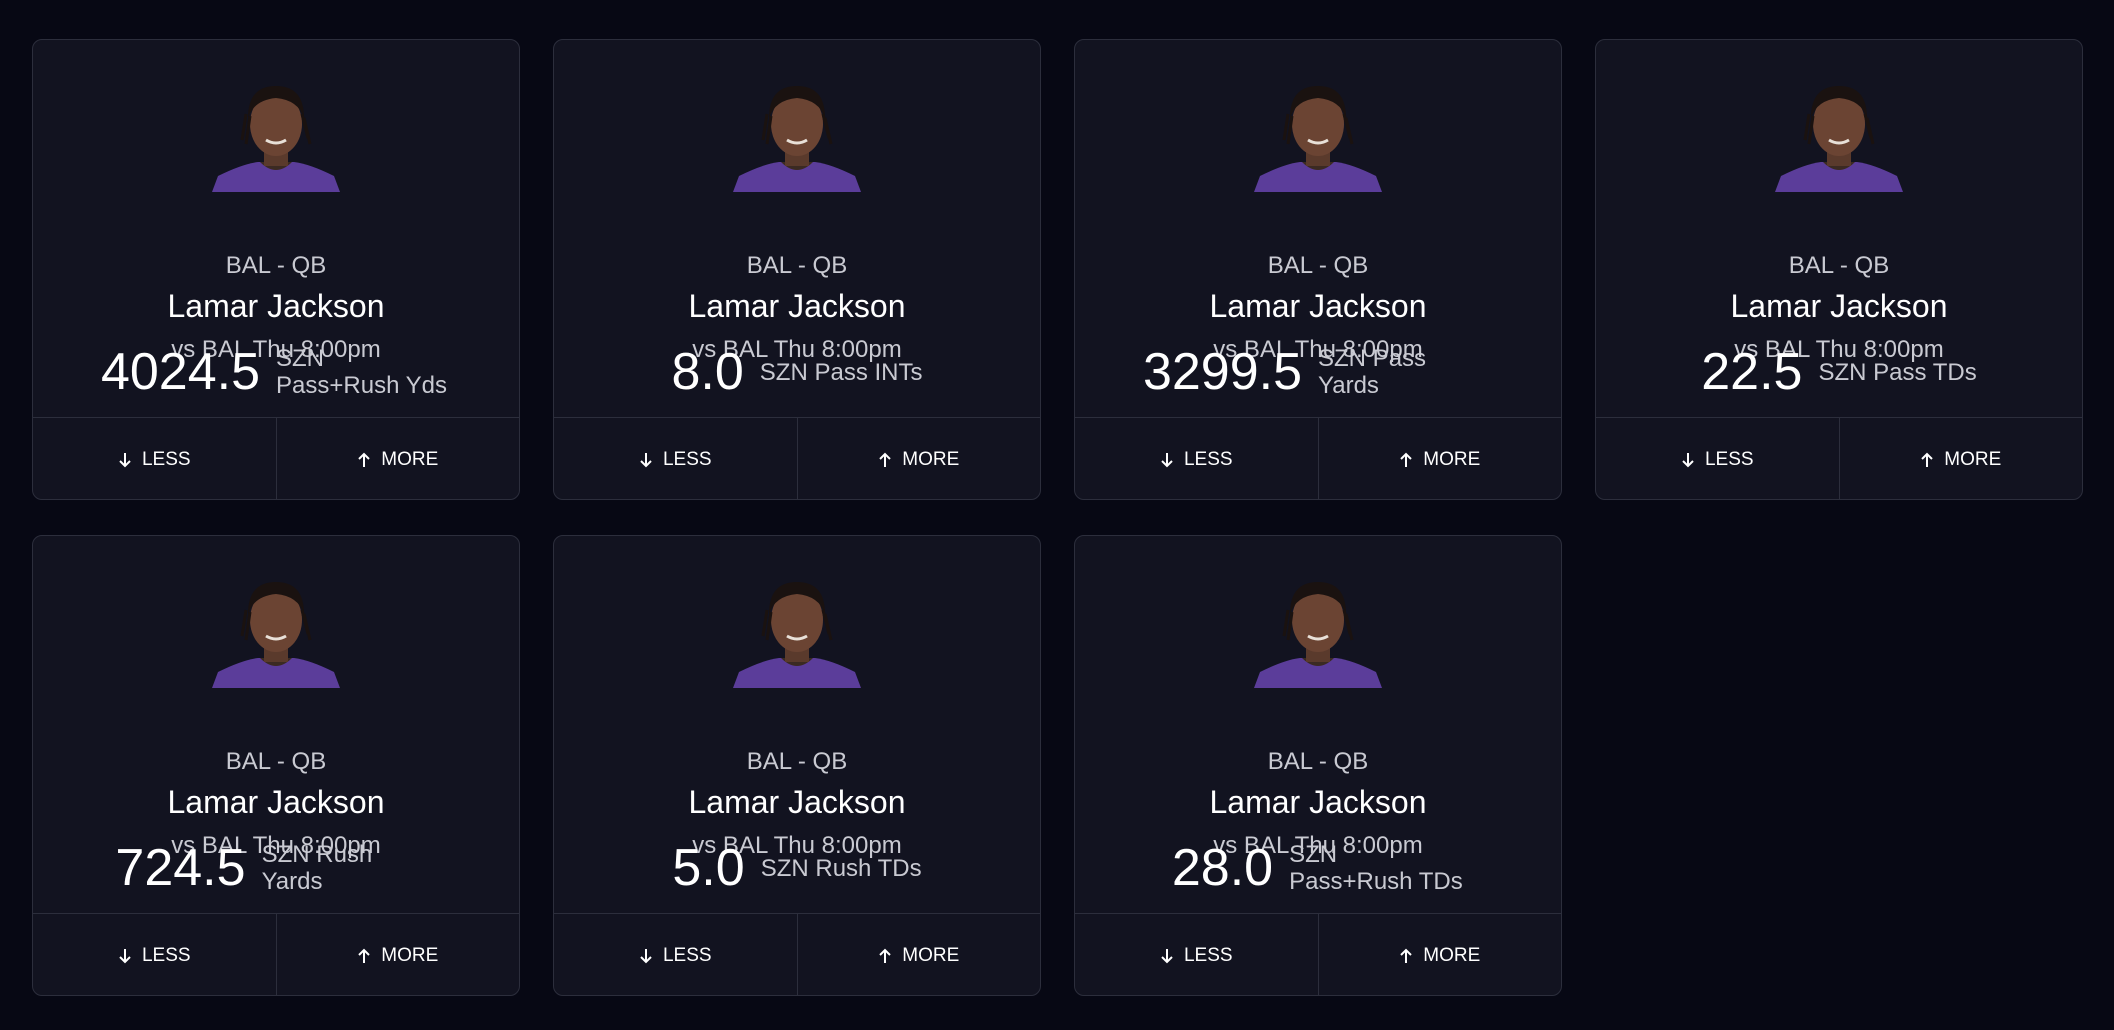  Describe the element at coordinates (841, 372) in the screenshot. I see `stat-label: SZN Pass INTs` at that location.